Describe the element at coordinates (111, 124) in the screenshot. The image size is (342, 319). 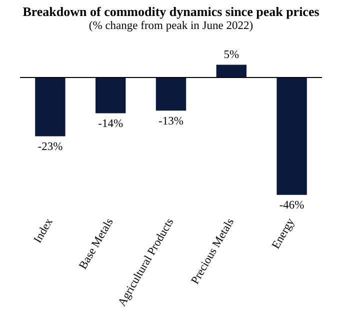
I see `data-label: -14%` at that location.